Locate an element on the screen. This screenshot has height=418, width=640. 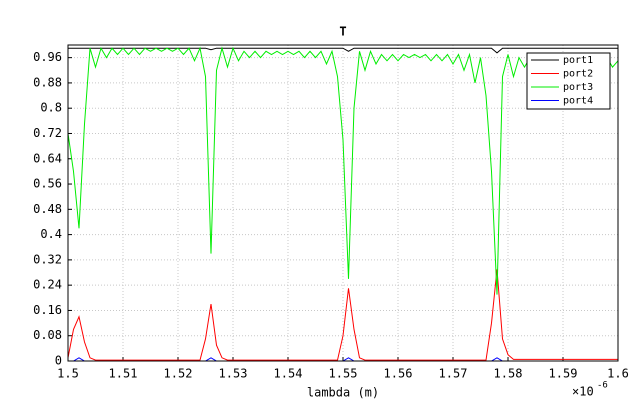
x-axis-label: lambda (m) is located at coordinates (343, 393).